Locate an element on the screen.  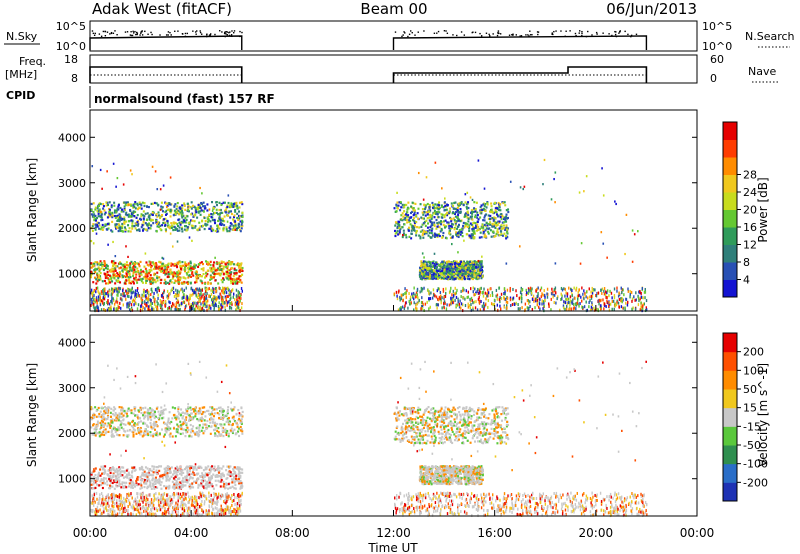
colorbar-swatch is located at coordinates (730, 271).